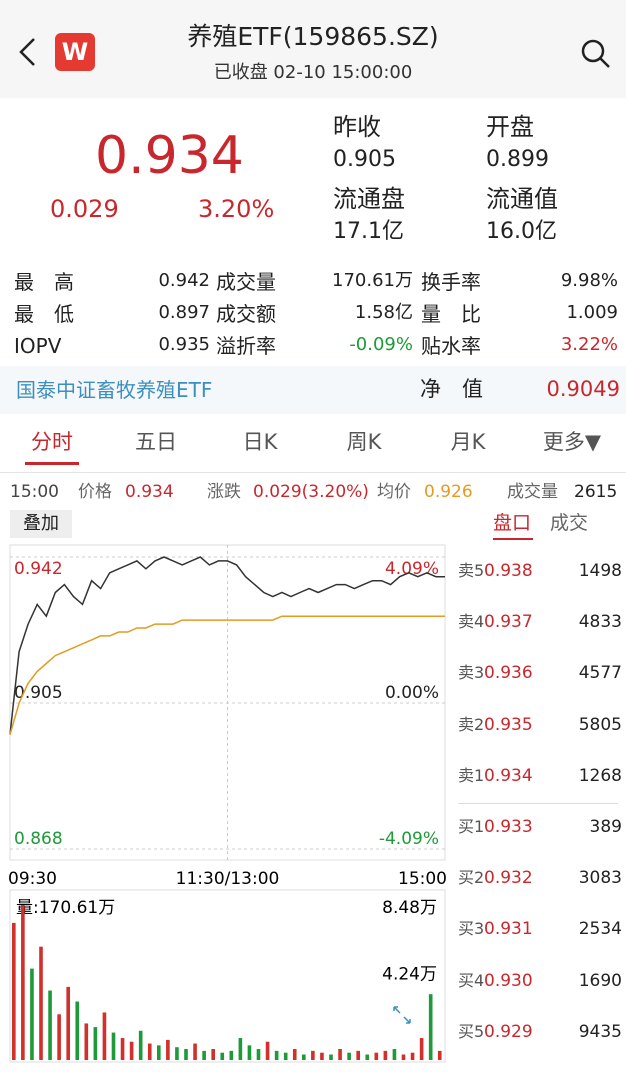 The height and width of the screenshot is (1078, 626). I want to click on divider, so click(313, 472).